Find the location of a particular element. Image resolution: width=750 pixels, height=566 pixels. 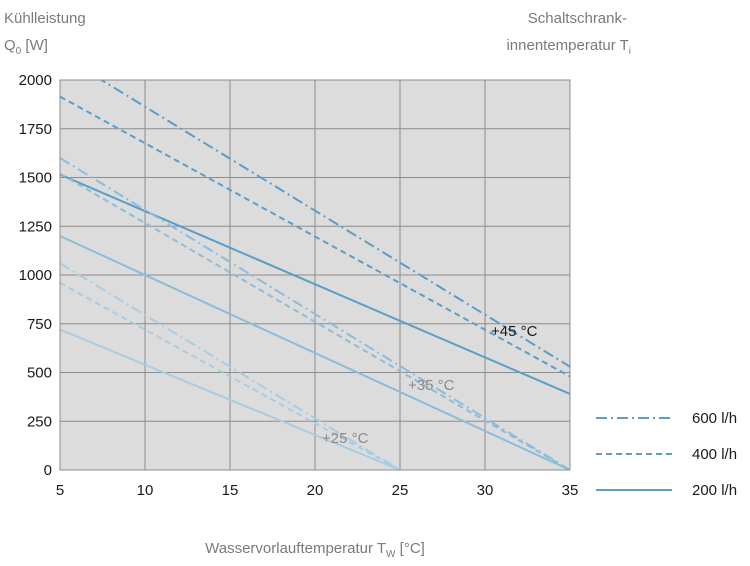

y-tick-labels: 0 250 500 750 1000 1250 1500 1750 2000 is located at coordinates (35, 275).